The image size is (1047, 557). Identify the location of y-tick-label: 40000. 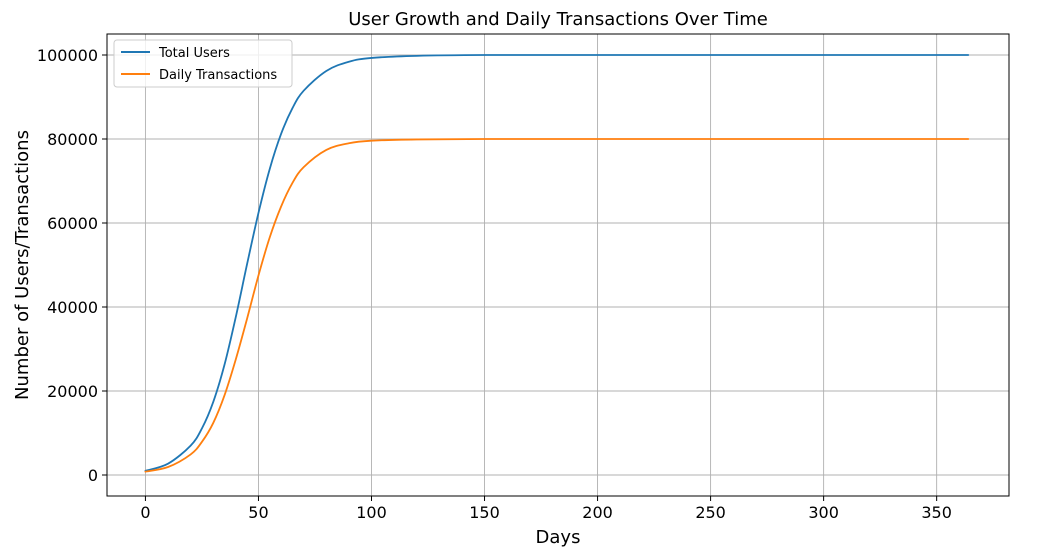
(72, 307).